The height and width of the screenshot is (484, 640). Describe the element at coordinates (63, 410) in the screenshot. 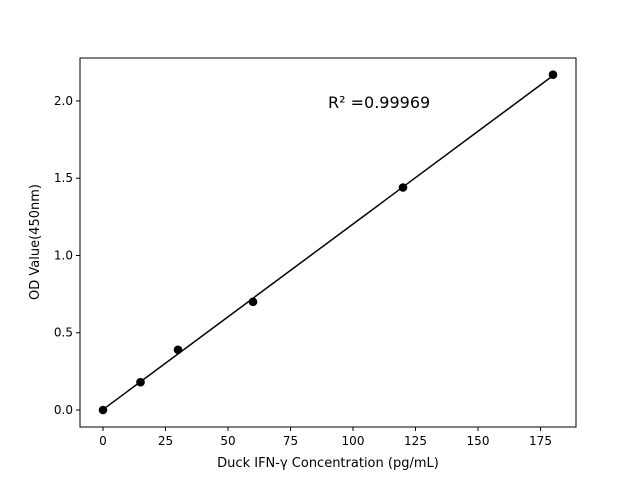

I see `y-tick-label: 0.0` at that location.